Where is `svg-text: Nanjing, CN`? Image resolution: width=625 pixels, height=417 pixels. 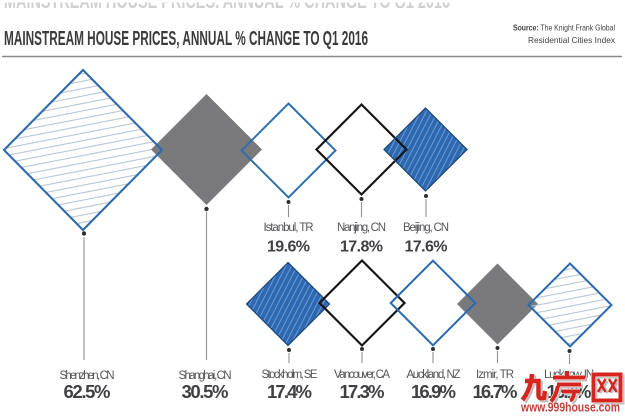 svg-text: Nanjing, CN is located at coordinates (361, 228).